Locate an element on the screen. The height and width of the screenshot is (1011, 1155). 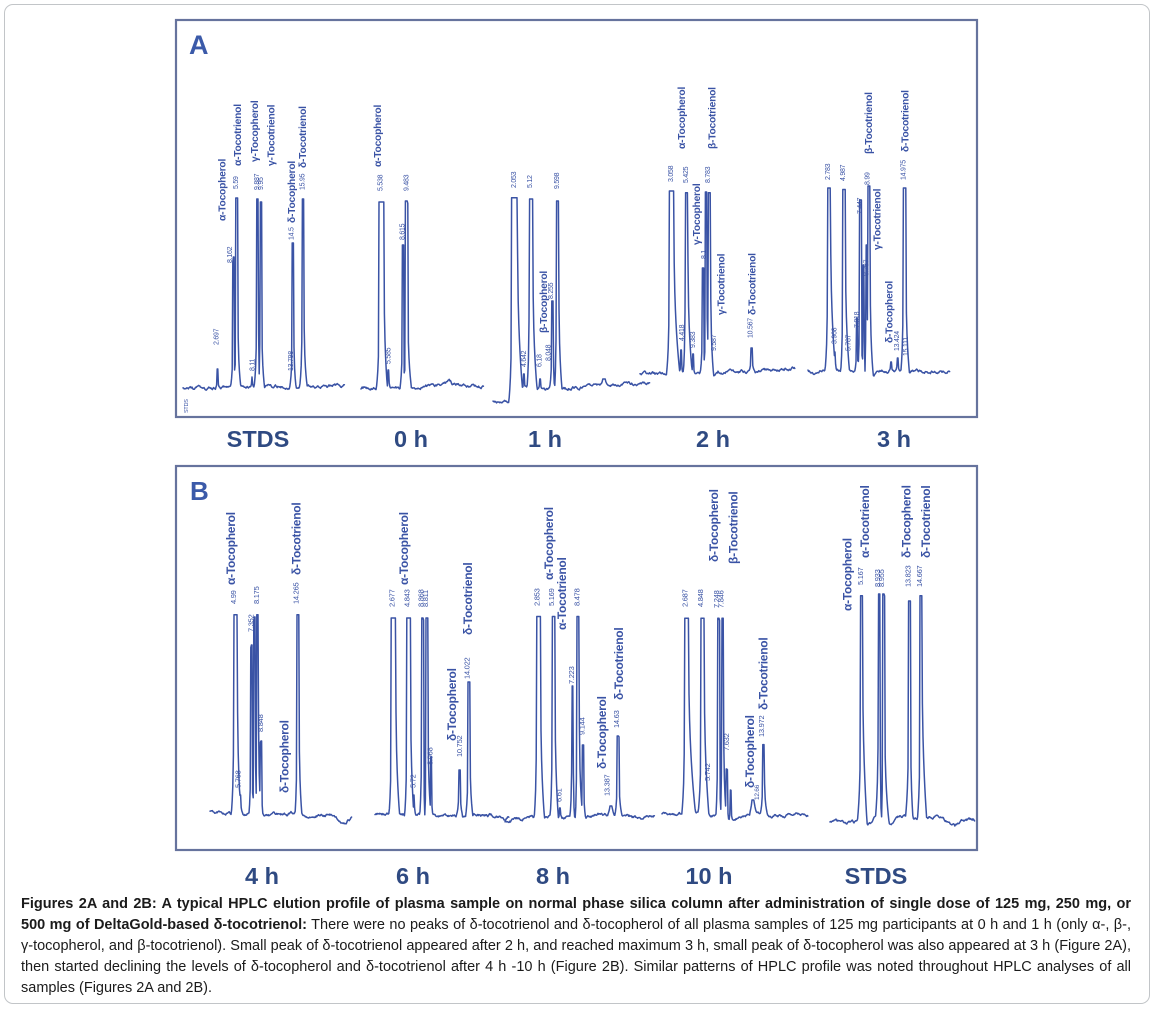
svg-text: 1 h is located at coordinates (545, 439).